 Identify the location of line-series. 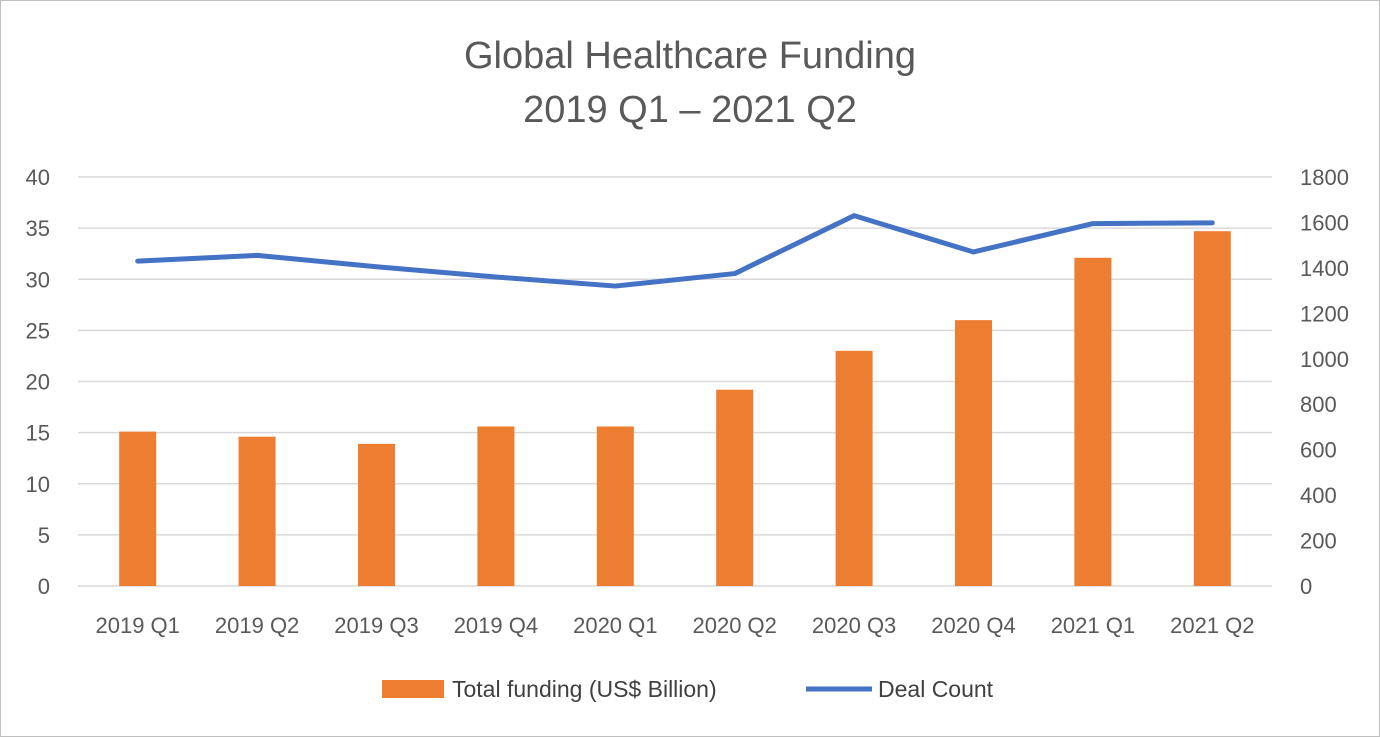
(675, 251).